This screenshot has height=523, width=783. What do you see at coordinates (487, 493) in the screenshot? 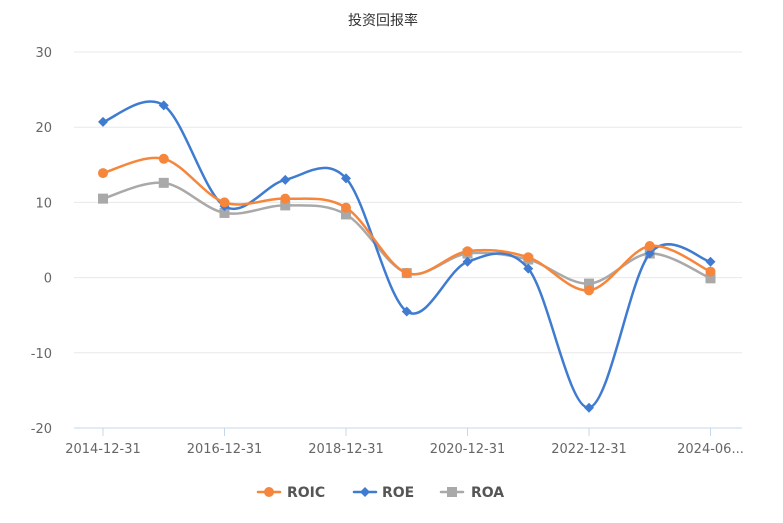
I see `legend-label-roa: ROA` at bounding box center [487, 493].